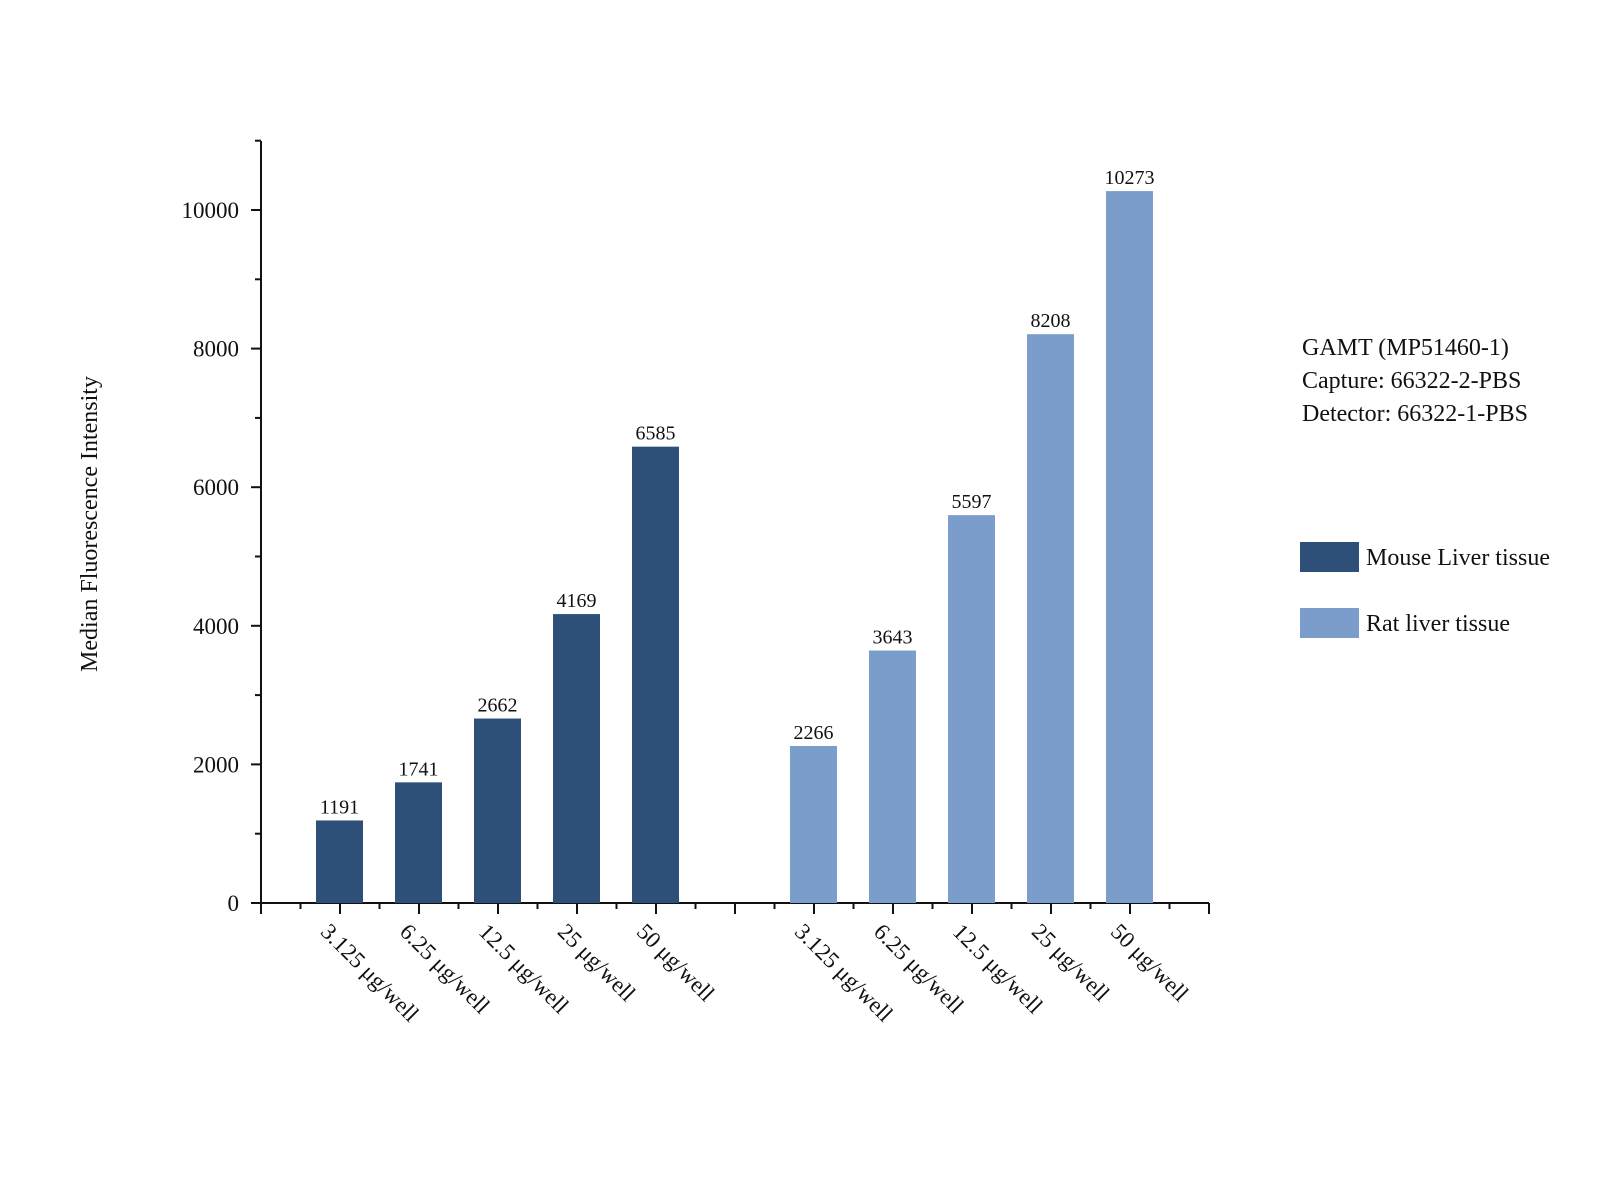 This screenshot has height=1196, width=1605. I want to click on bar-value-label: 6585, so click(656, 434).